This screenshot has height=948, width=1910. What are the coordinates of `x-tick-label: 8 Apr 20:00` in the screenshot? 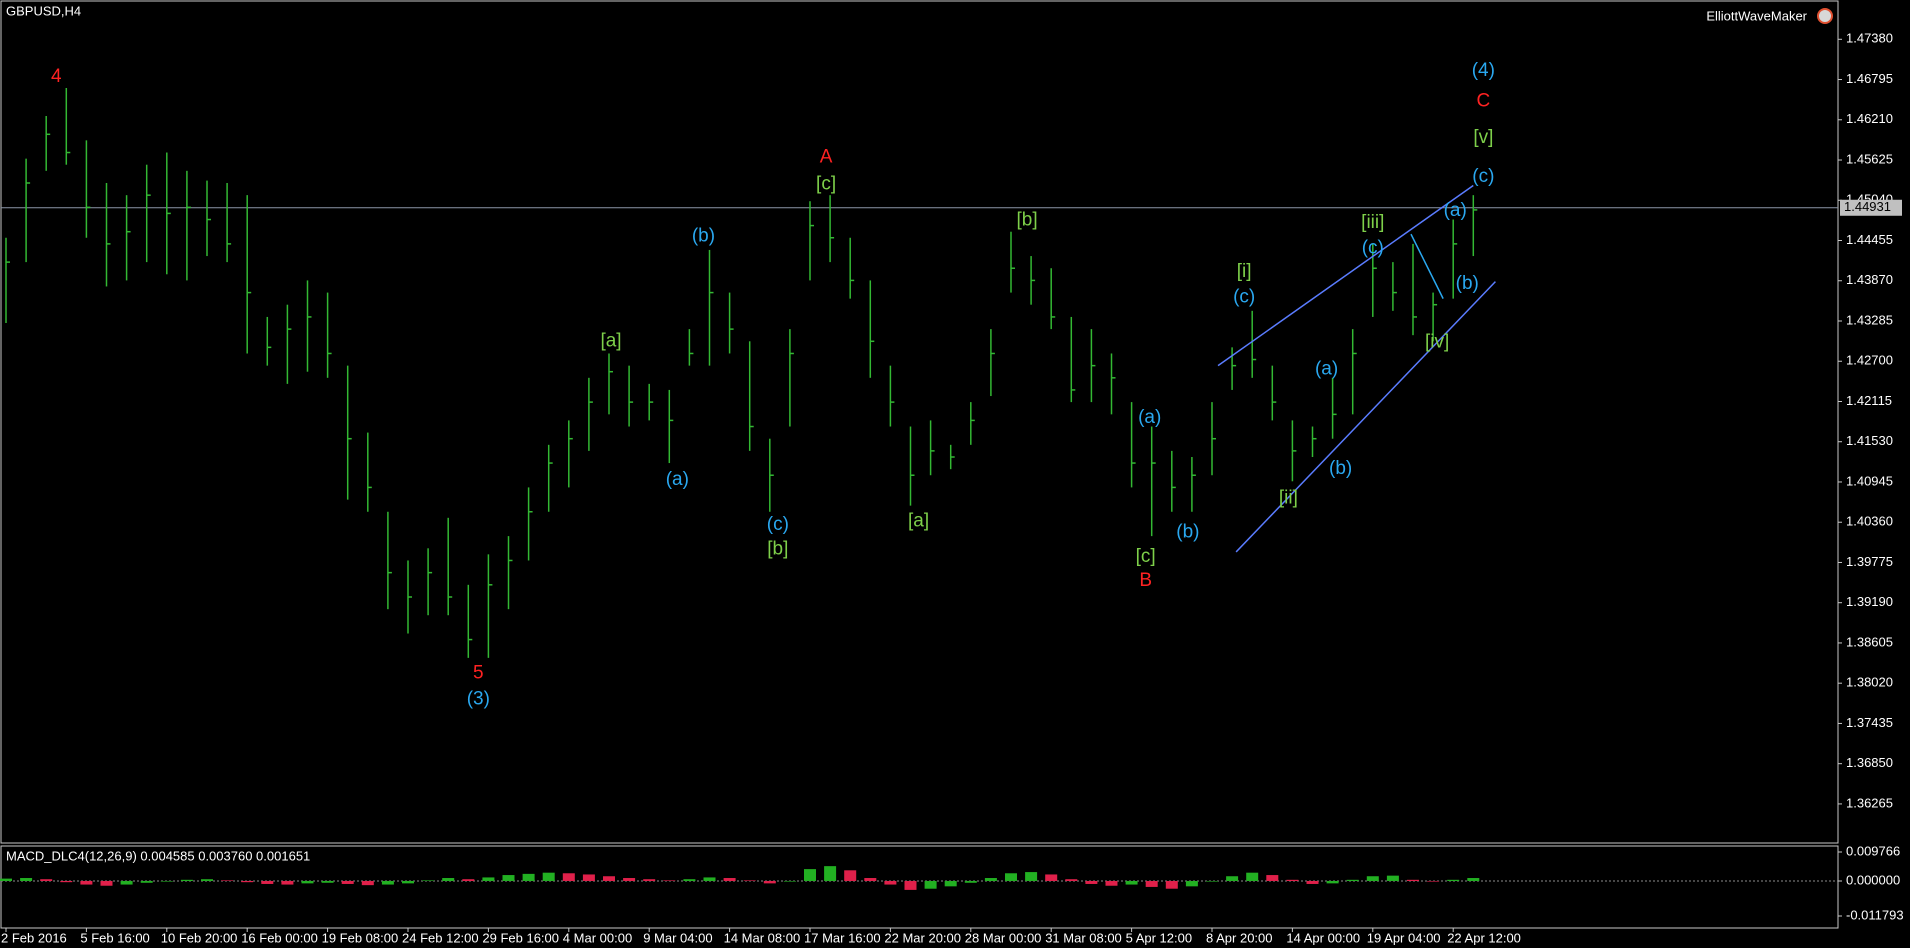 It's located at (1239, 937).